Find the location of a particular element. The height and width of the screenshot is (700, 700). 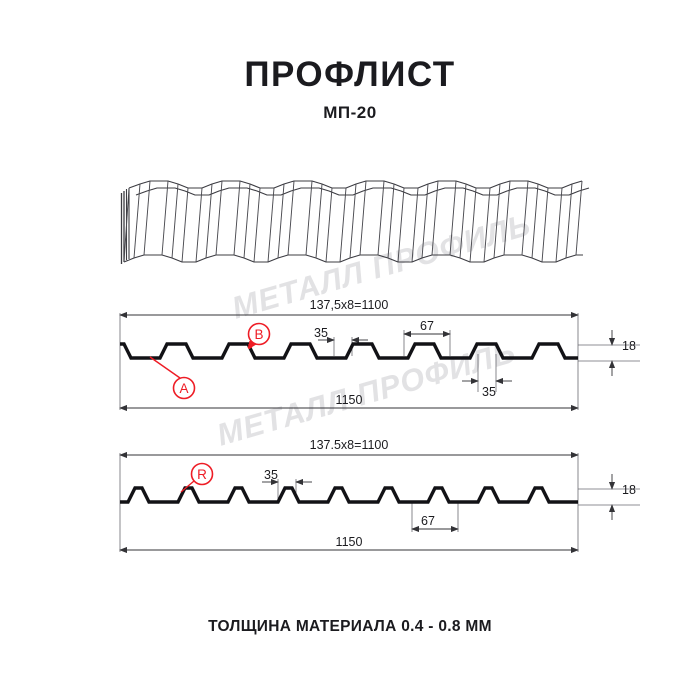

profile-r-waveform is located at coordinates (349, 495).